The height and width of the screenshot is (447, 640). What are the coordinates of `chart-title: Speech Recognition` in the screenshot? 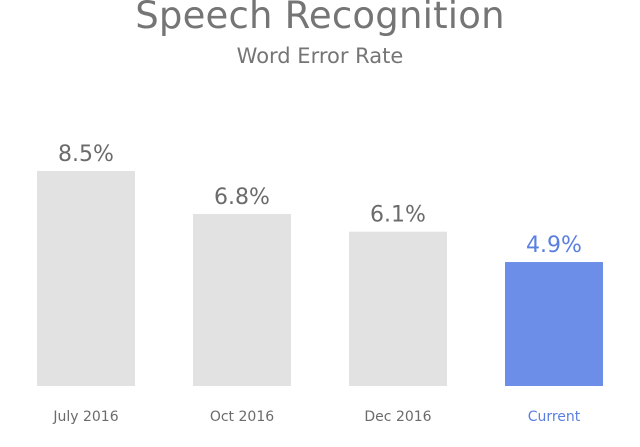 It's located at (320, 18).